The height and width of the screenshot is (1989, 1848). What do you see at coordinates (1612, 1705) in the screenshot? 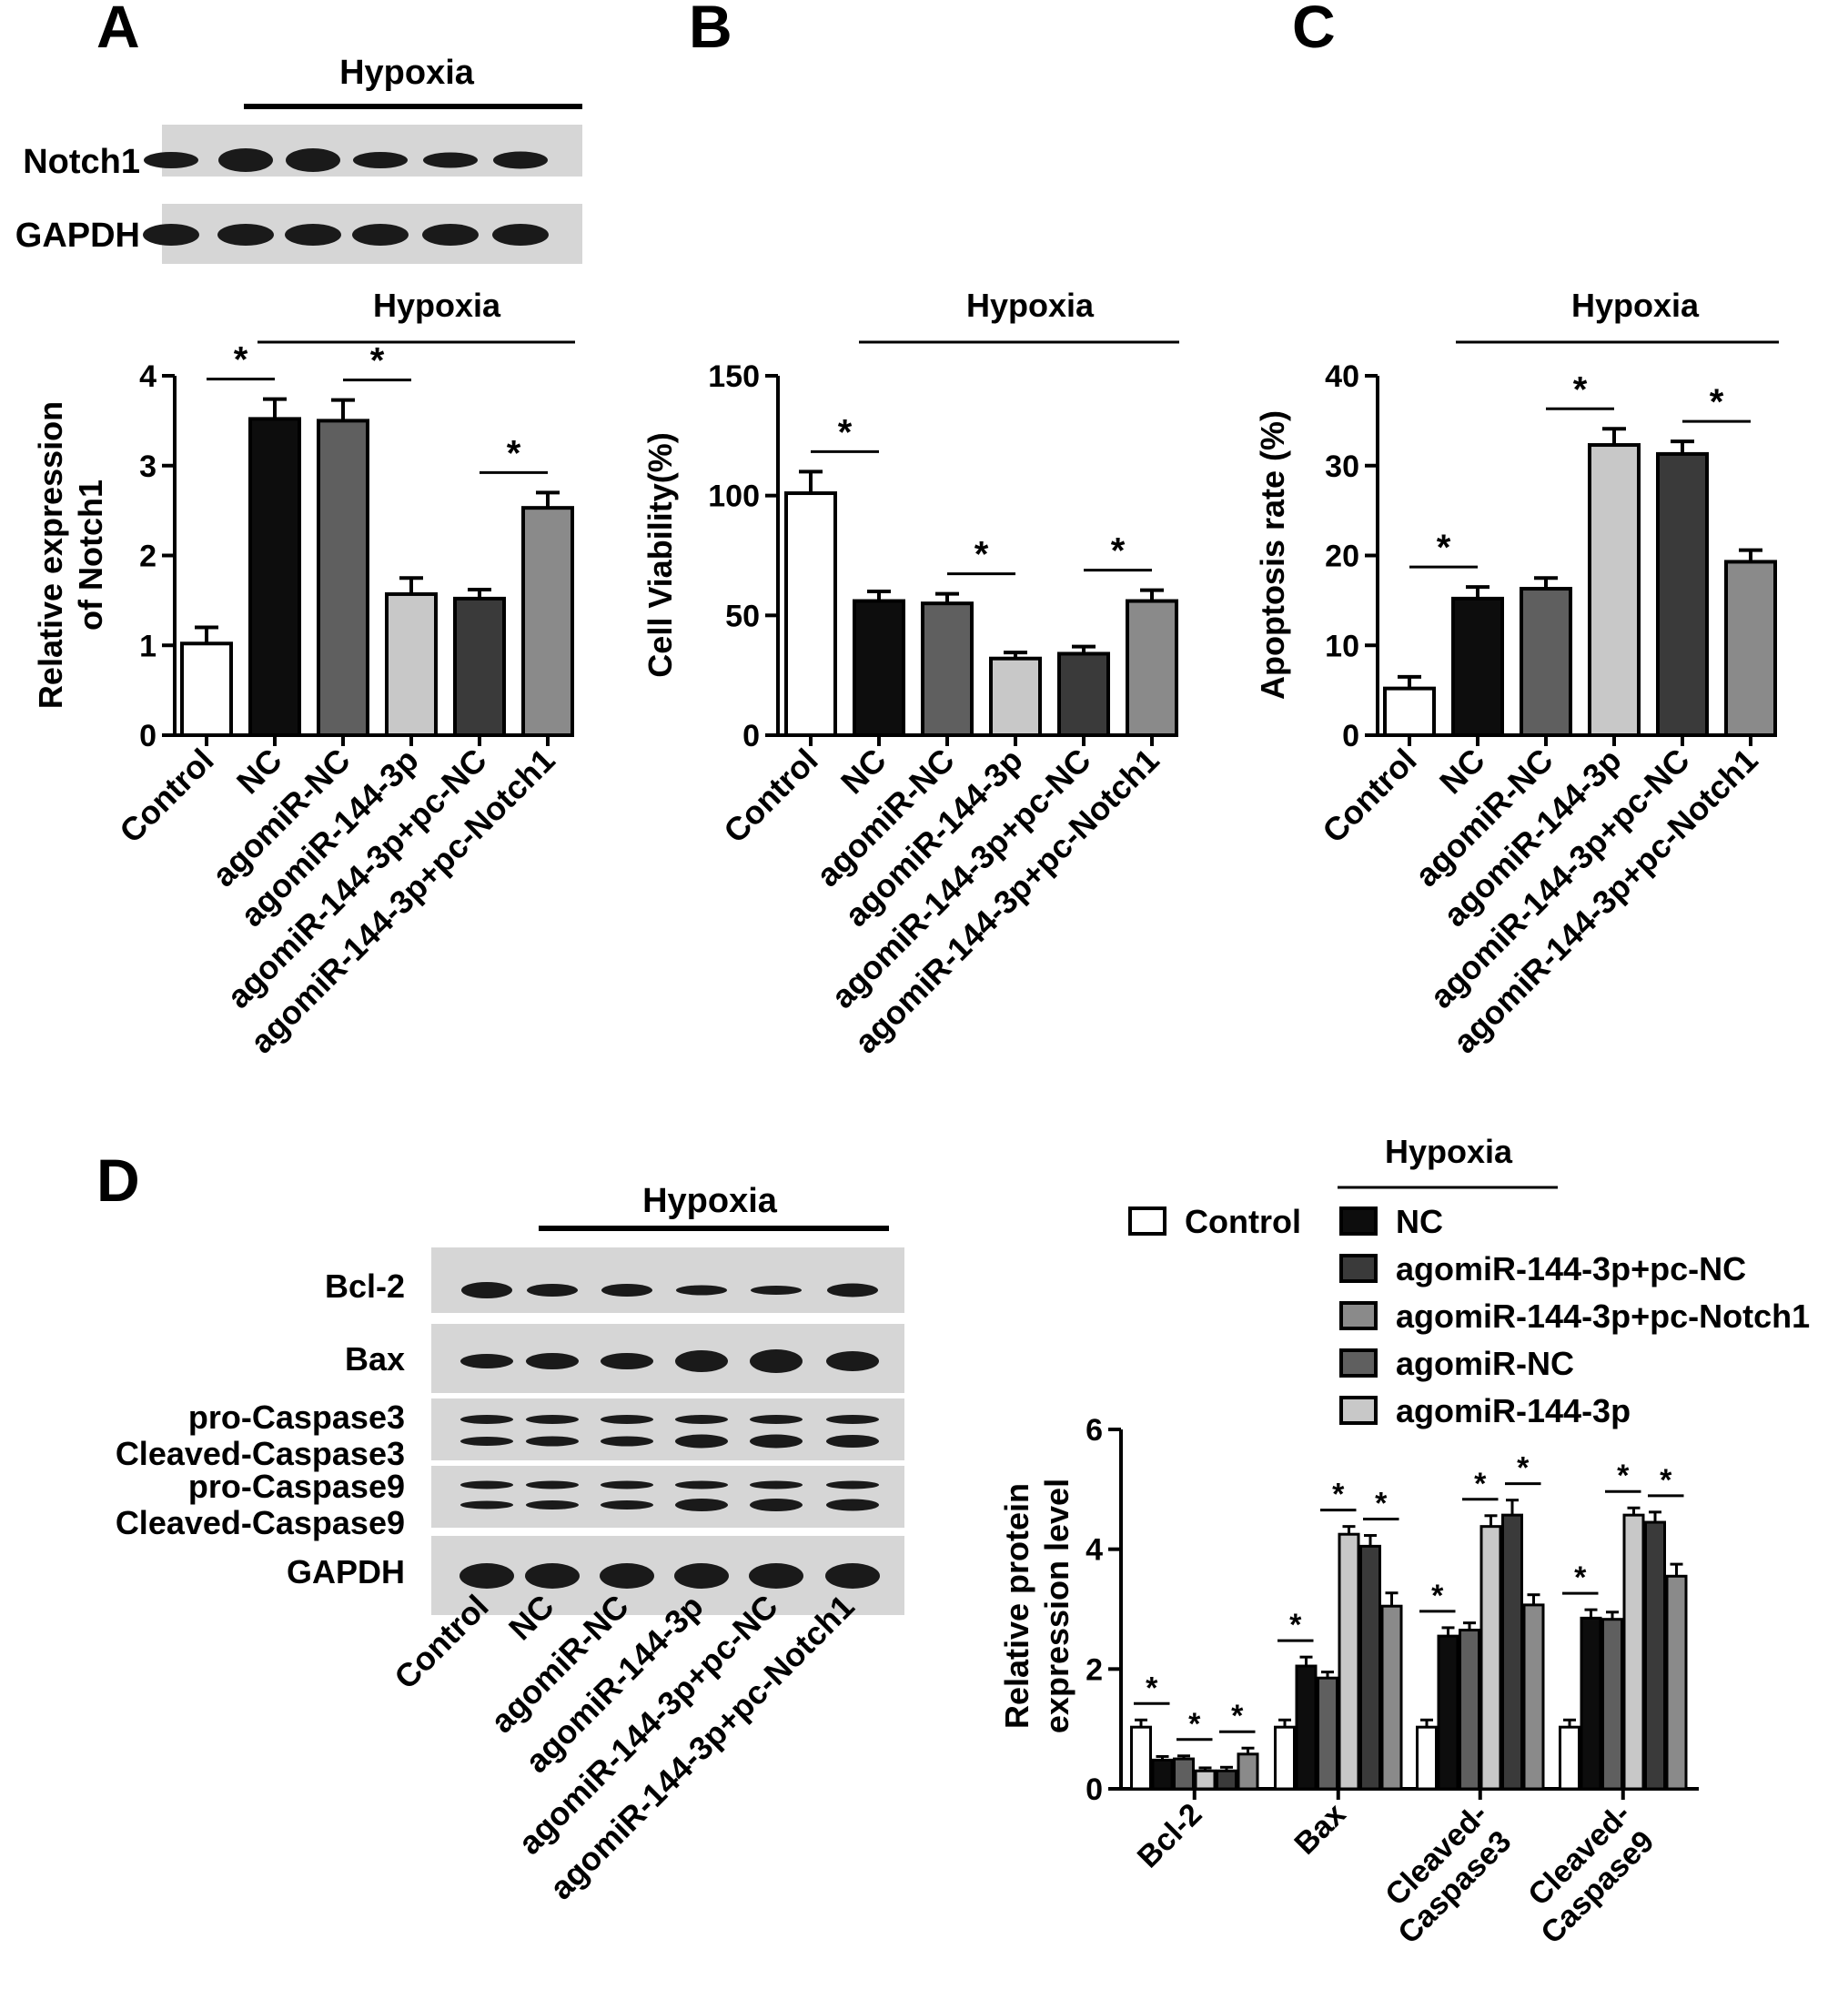
I see `chart-d-bar-cleaved-caspase9-agomir-nc` at bounding box center [1612, 1705].